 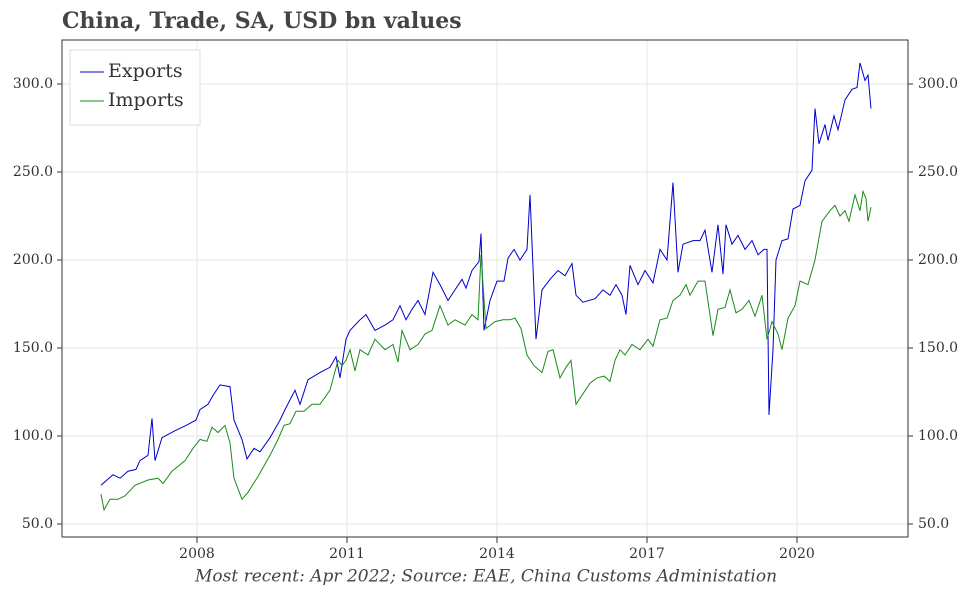 What do you see at coordinates (797, 554) in the screenshot?
I see `x-tick-label: 2020` at bounding box center [797, 554].